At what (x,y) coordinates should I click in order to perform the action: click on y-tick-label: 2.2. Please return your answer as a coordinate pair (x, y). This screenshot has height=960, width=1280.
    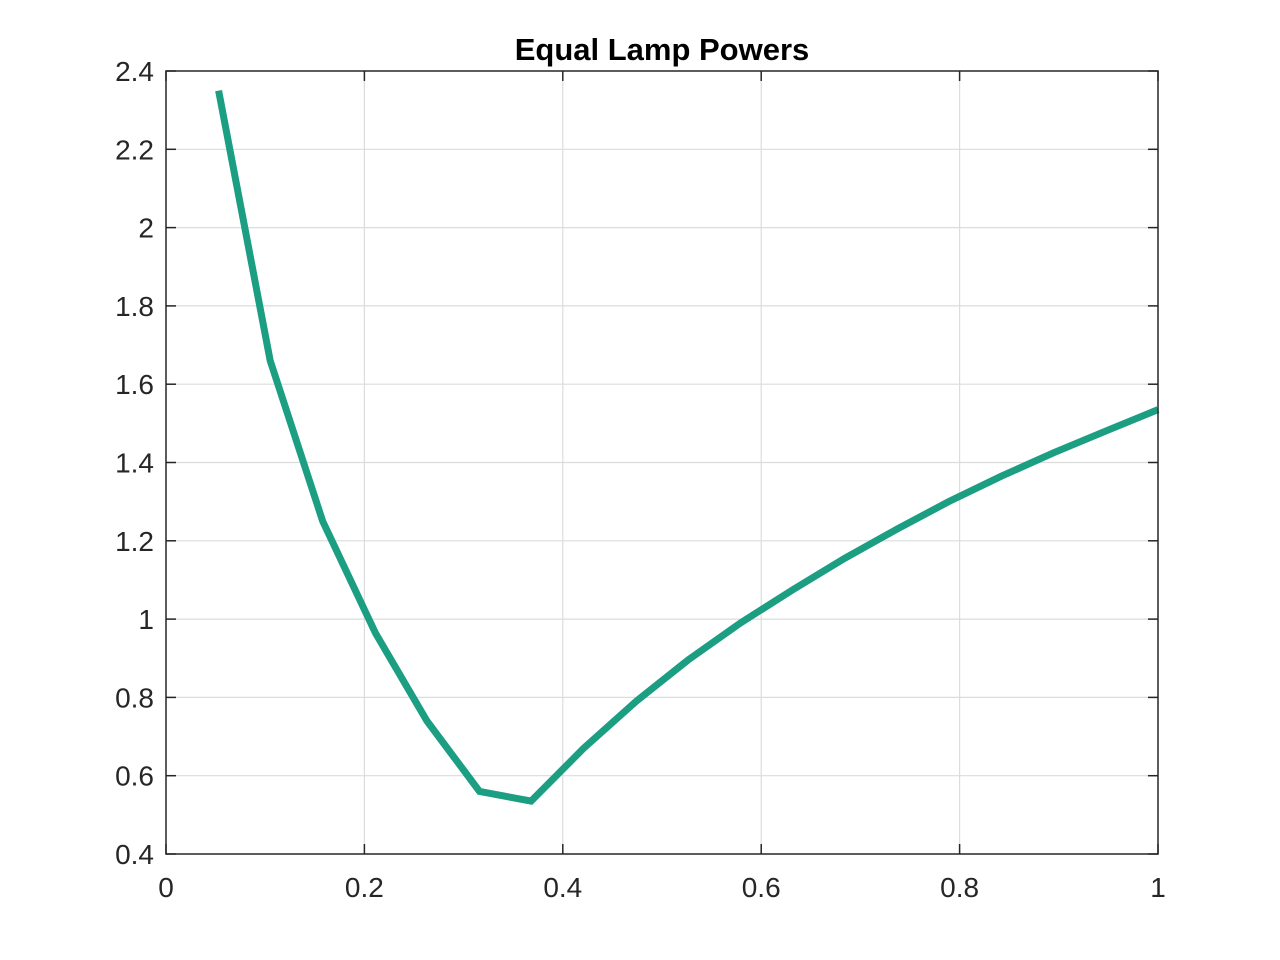
    Looking at the image, I should click on (134, 149).